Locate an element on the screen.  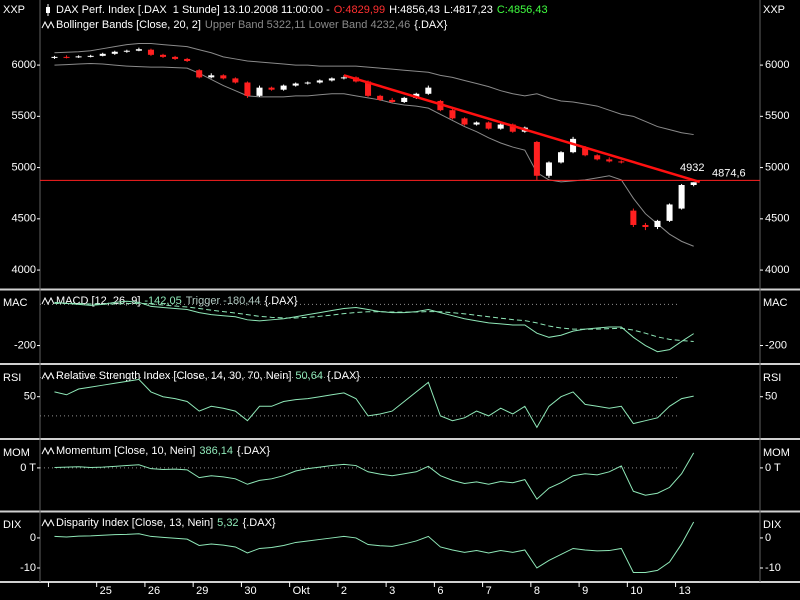
legend-item: 50,64 is located at coordinates (309, 376).